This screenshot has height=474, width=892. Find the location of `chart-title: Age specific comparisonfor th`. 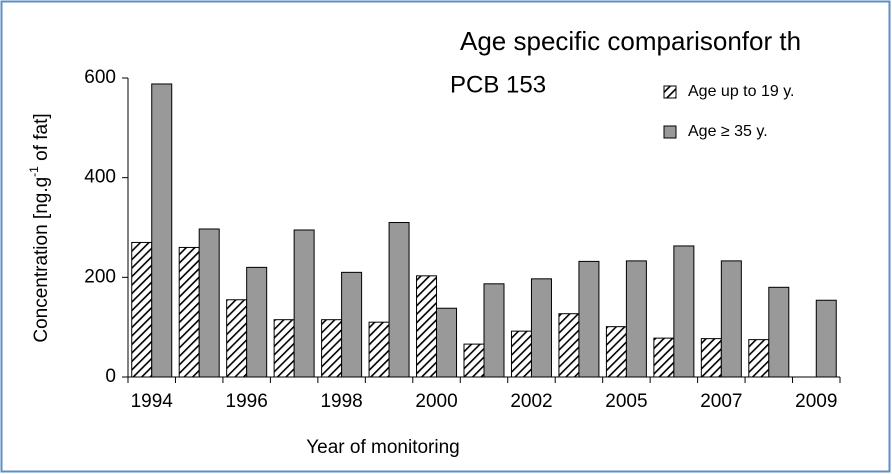

chart-title: Age specific comparisonfor th is located at coordinates (630, 41).